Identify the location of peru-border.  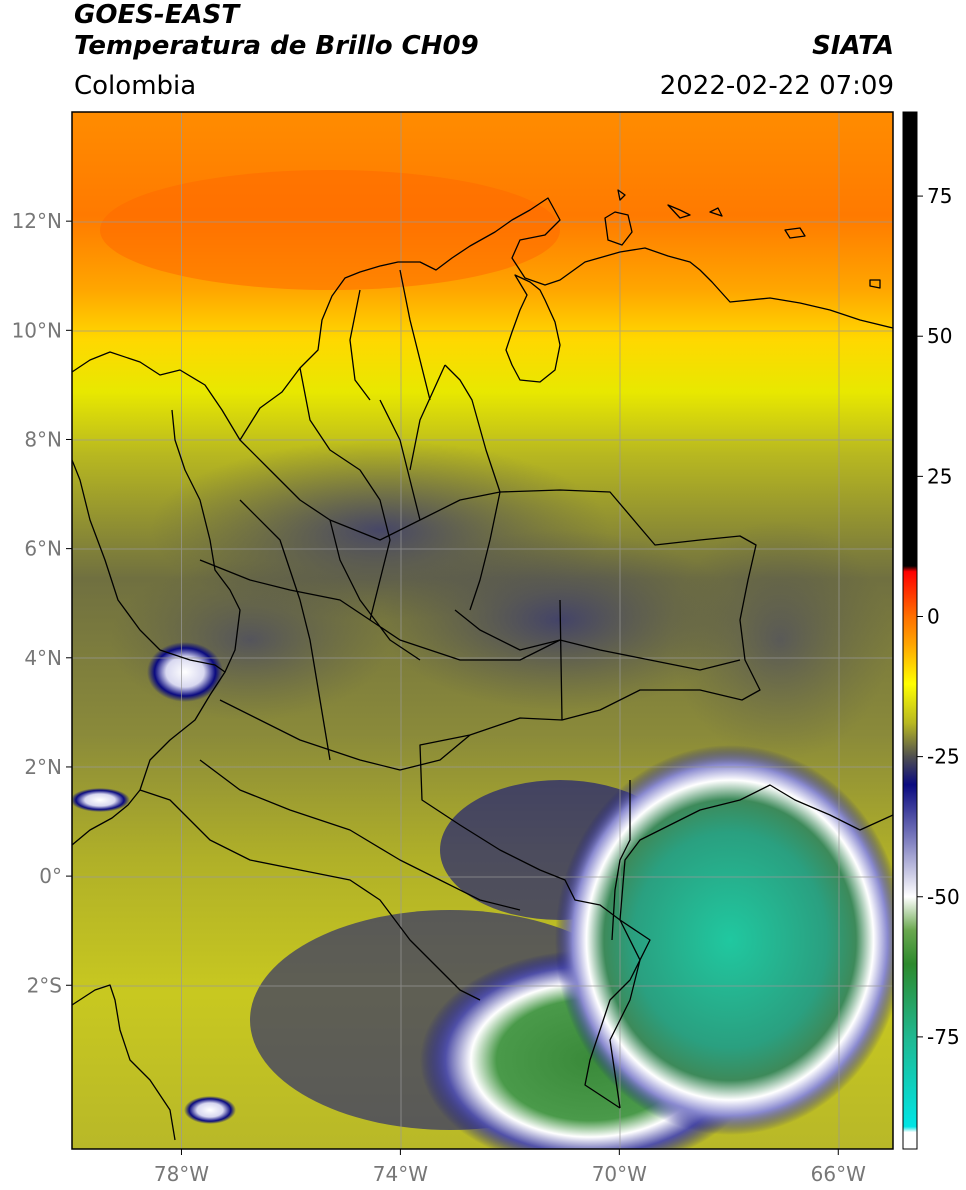
(751, 946).